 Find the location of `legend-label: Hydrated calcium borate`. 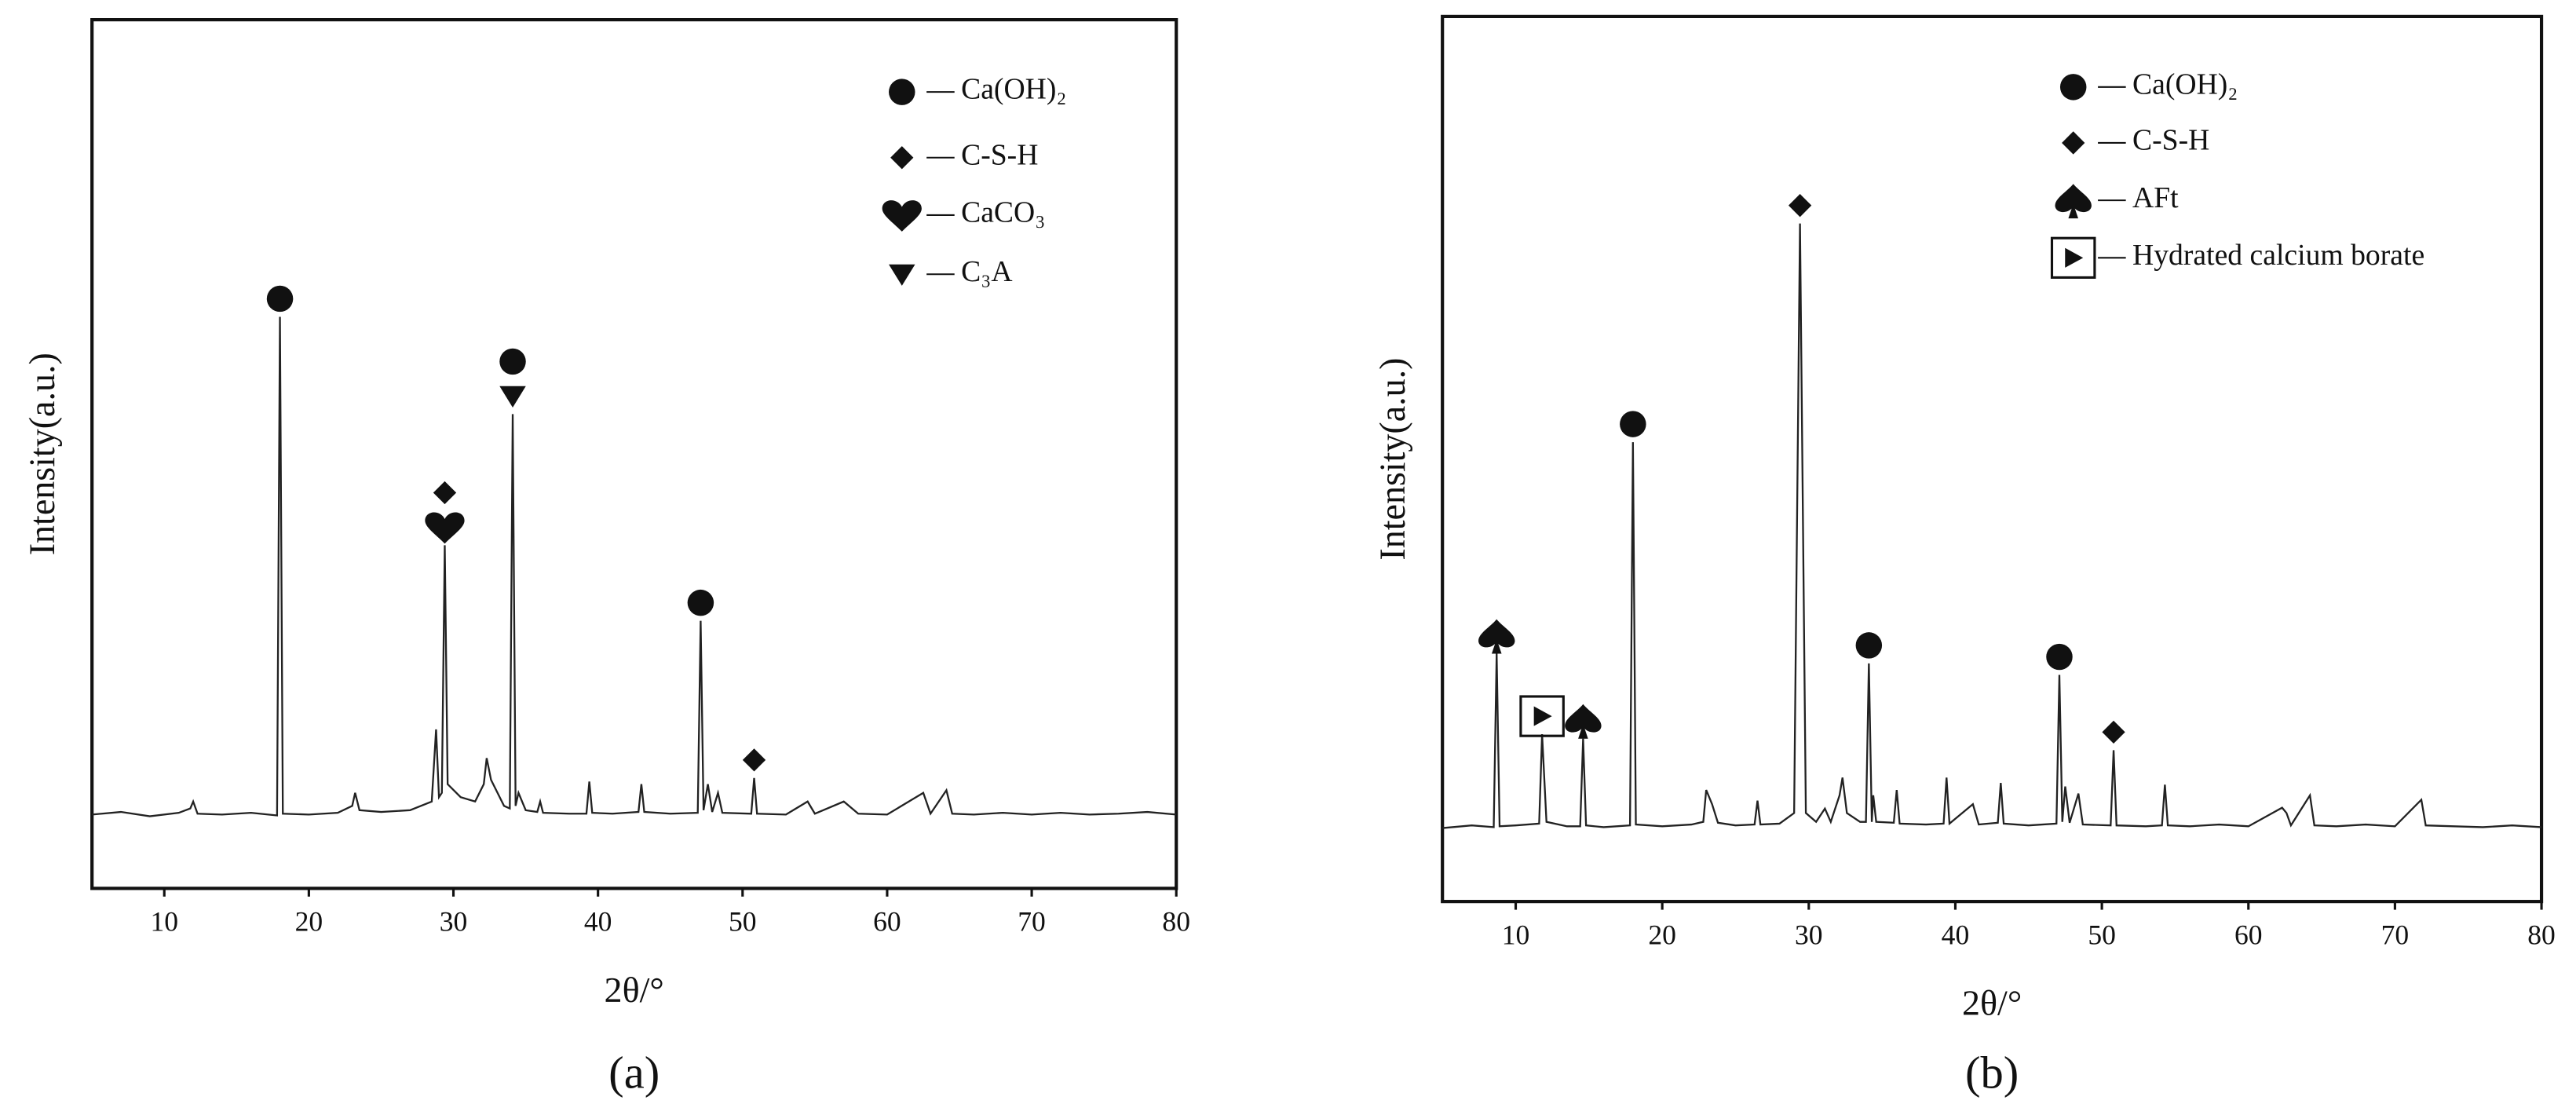

legend-label: Hydrated calcium borate is located at coordinates (2278, 255).